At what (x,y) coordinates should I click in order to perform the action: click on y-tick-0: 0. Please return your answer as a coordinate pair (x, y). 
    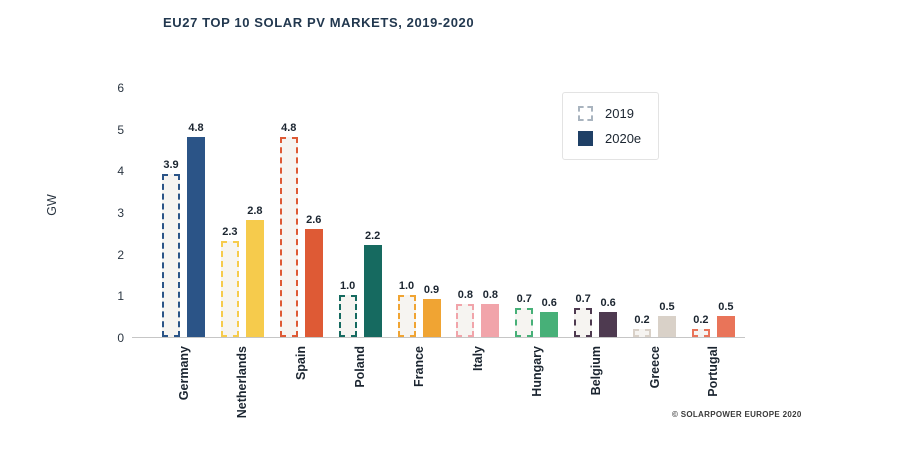
    Looking at the image, I should click on (120, 338).